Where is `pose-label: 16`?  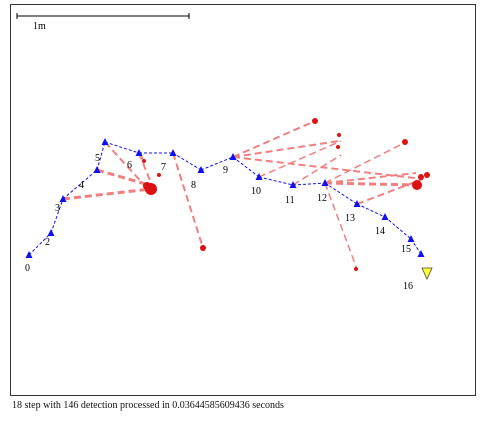
pose-label: 16 is located at coordinates (408, 286).